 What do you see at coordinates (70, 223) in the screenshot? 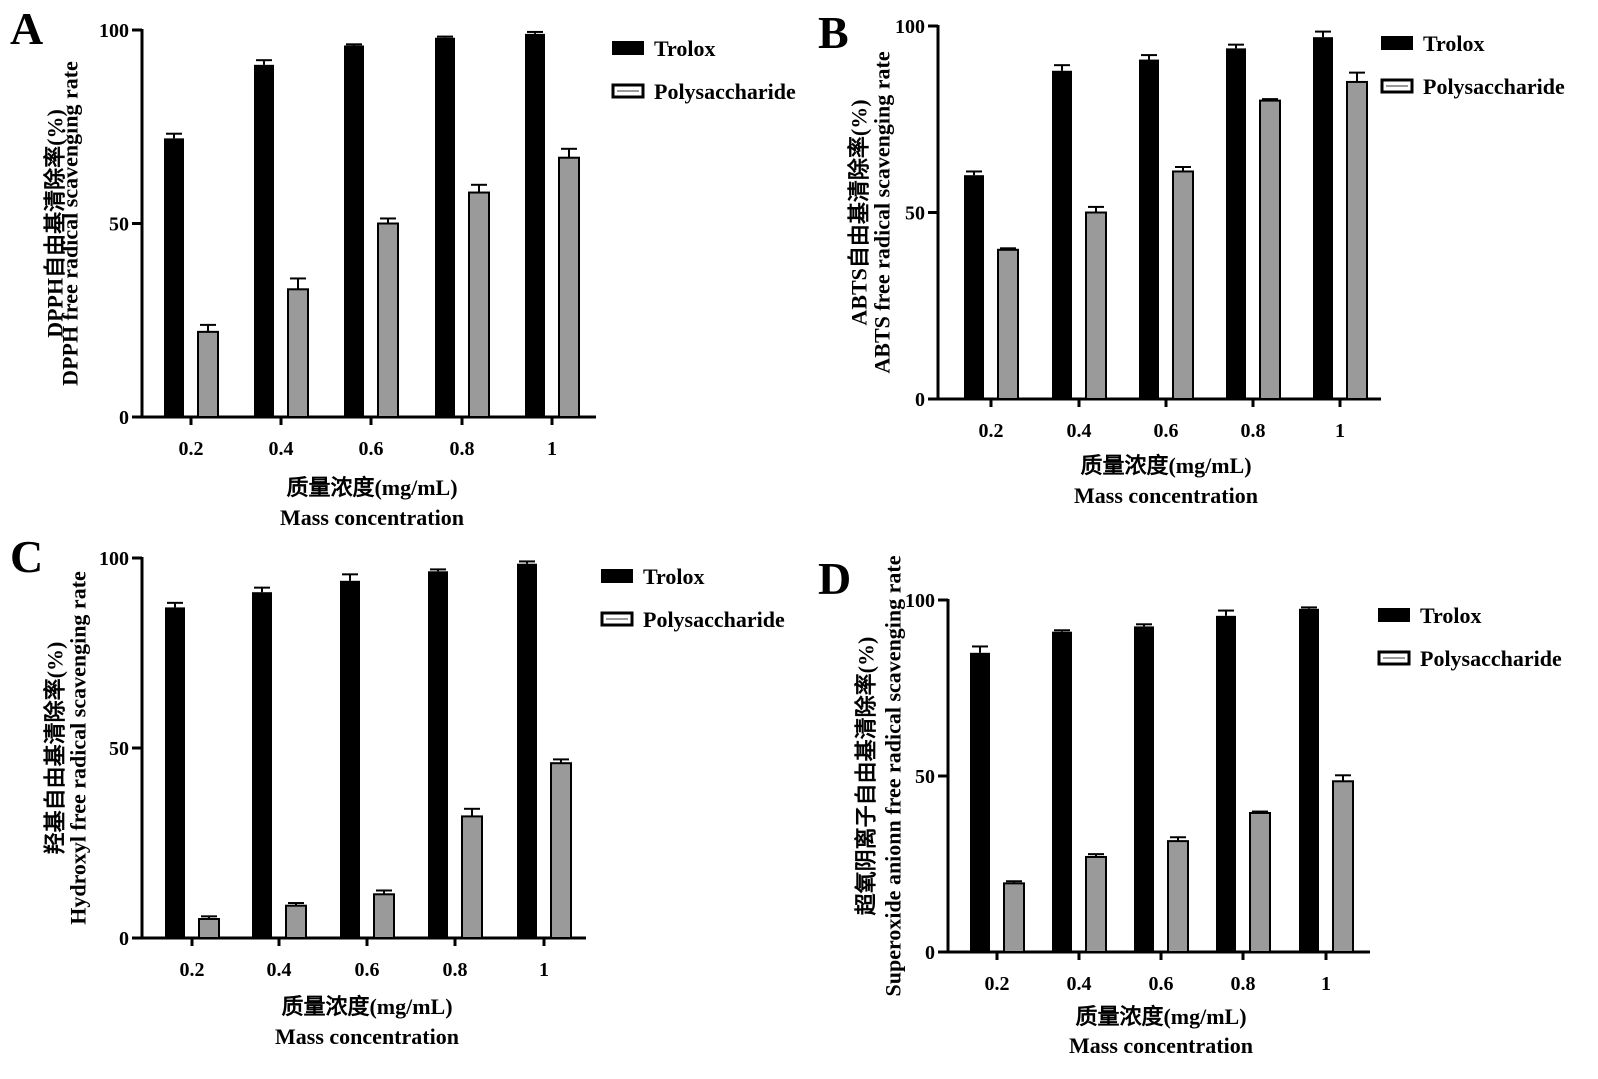
I see `y-axis-title-en: DPPH free radical scavenging rate` at bounding box center [70, 223].